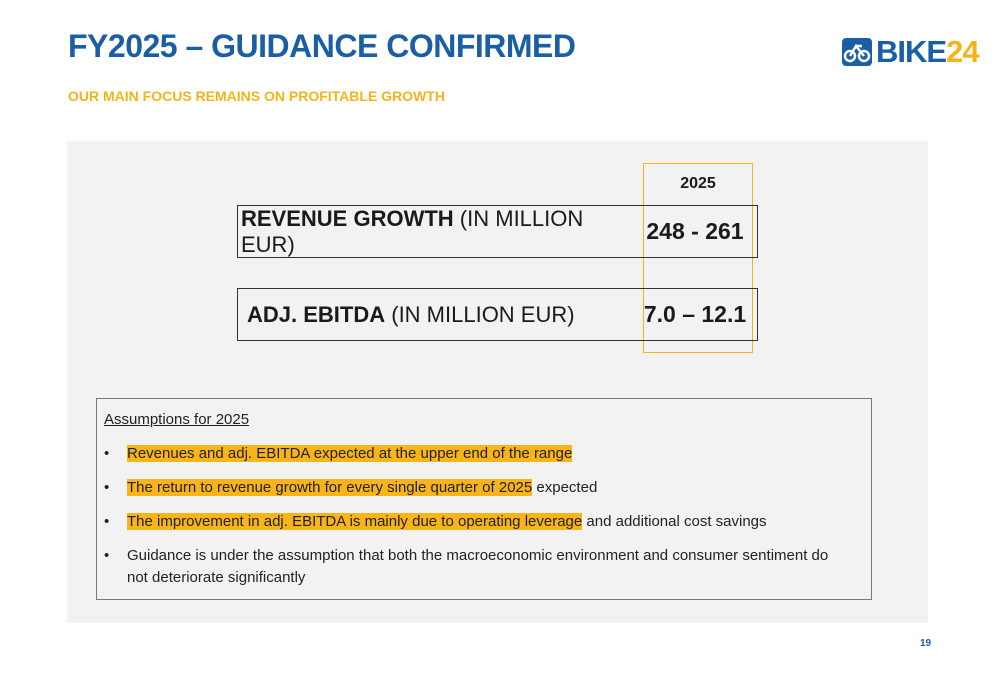  What do you see at coordinates (926, 643) in the screenshot?
I see `page-number: 19` at bounding box center [926, 643].